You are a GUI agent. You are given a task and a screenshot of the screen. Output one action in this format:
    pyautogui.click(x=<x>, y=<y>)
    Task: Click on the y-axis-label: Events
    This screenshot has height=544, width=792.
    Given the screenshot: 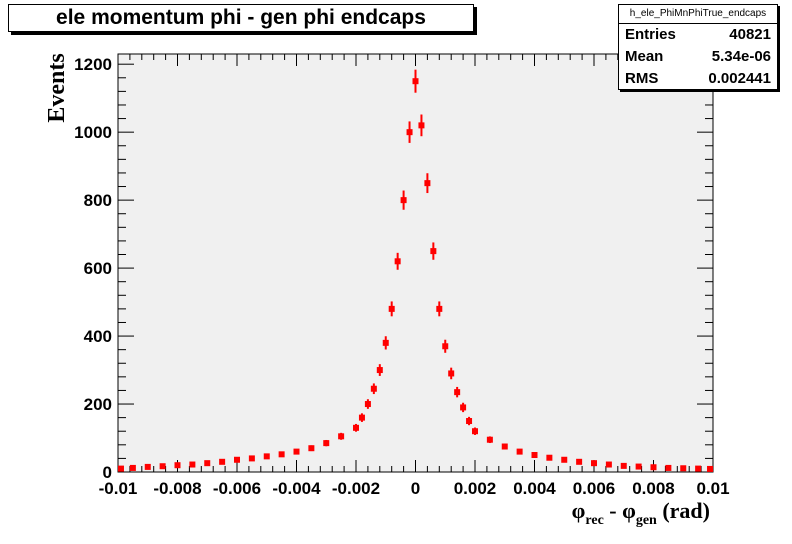 What is the action you would take?
    pyautogui.click(x=57, y=87)
    